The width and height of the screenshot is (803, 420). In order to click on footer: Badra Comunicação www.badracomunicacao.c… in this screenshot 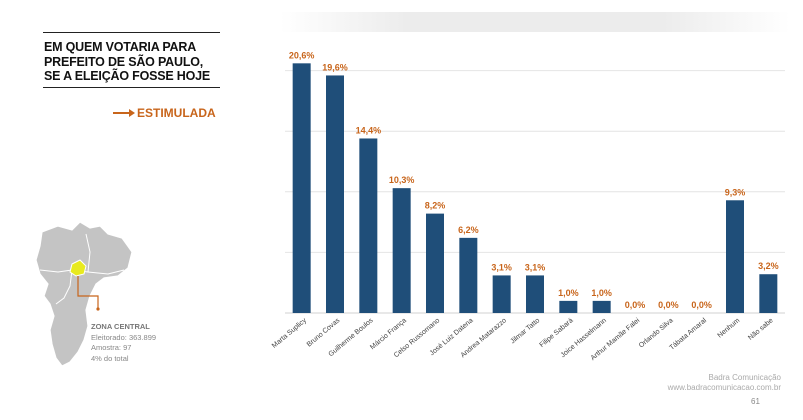, I will do `click(724, 383)`.